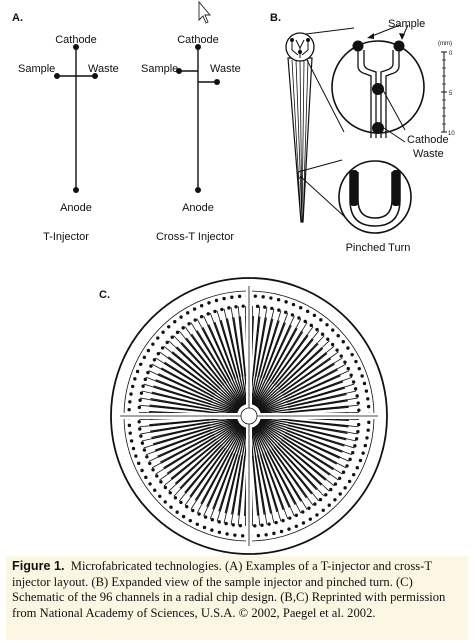 This screenshot has width=475, height=643. I want to click on expanded-injector-view, so click(378, 83).